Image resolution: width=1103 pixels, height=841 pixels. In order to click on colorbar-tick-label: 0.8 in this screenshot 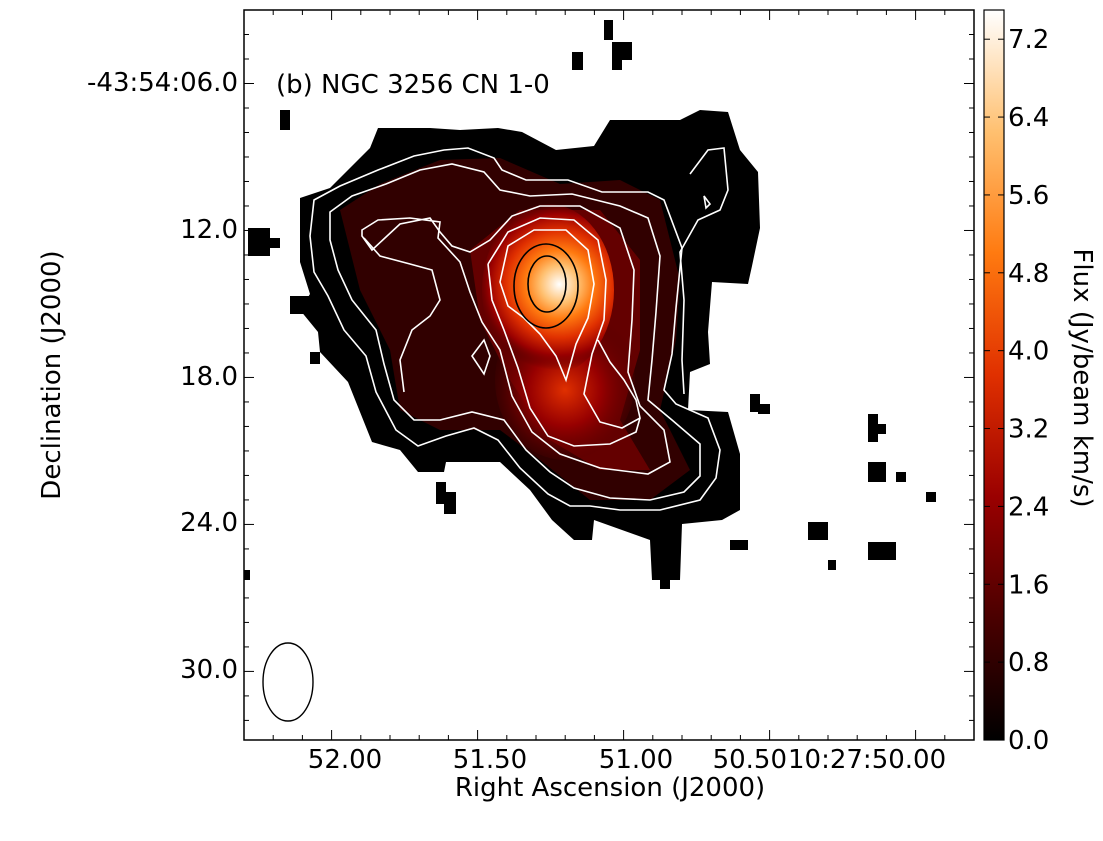, I will do `click(1028, 663)`.